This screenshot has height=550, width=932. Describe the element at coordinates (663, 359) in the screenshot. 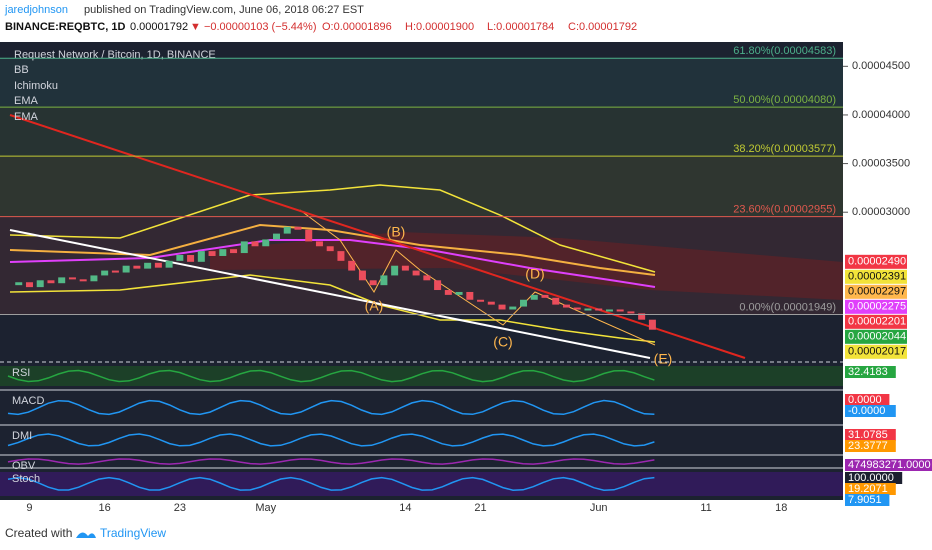

I see `wave-label: (E)` at that location.